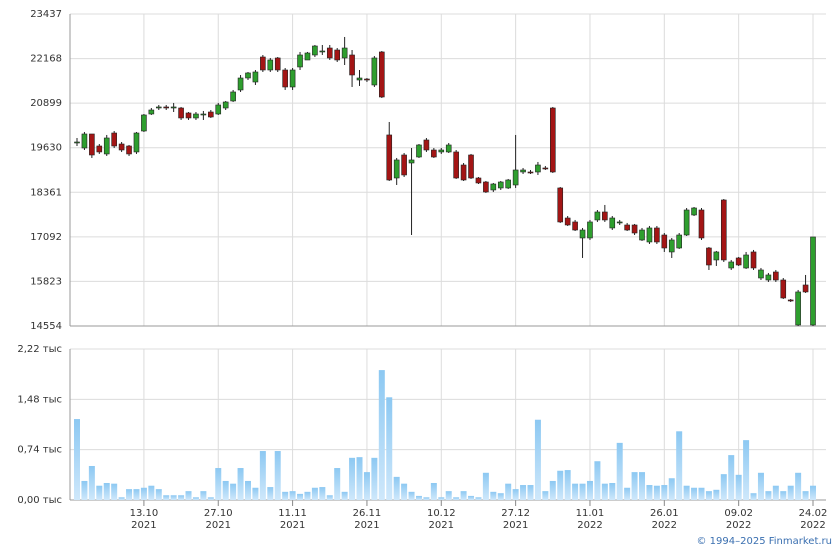  Describe the element at coordinates (292, 513) in the screenshot. I see `x-tick-label: 11.11` at that location.